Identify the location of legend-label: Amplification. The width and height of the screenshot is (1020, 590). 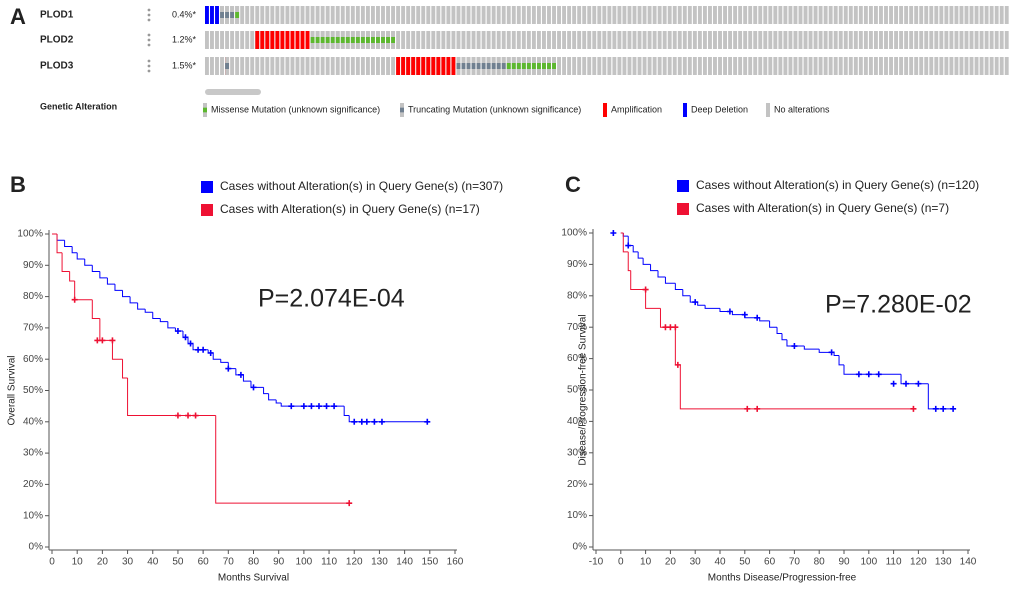
(636, 109).